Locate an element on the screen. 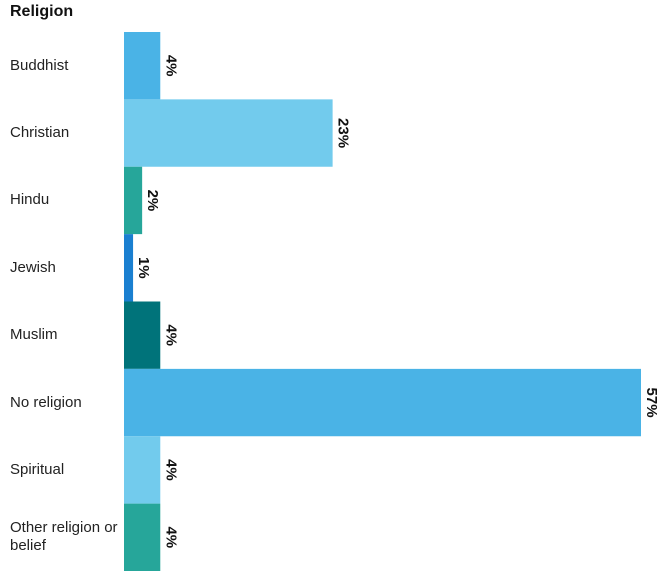 Image resolution: width=670 pixels, height=585 pixels. category-label: Other religion or belief is located at coordinates (64, 537).